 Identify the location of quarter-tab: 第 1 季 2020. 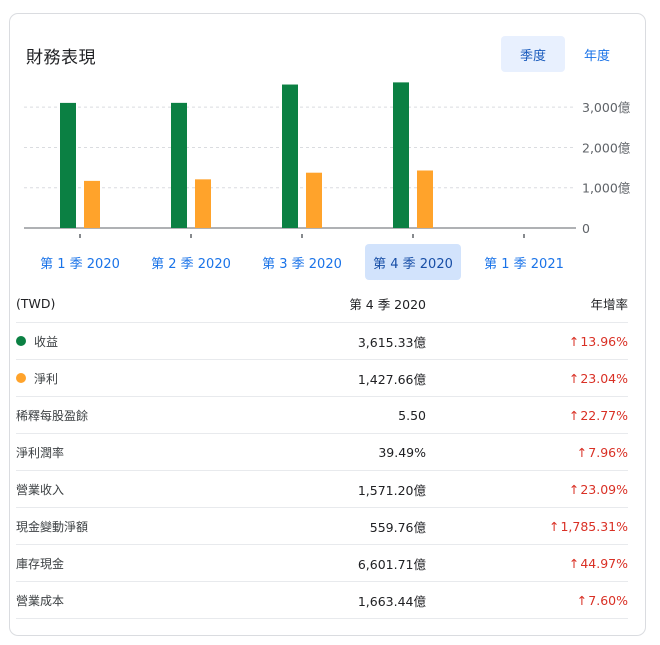
(80, 264).